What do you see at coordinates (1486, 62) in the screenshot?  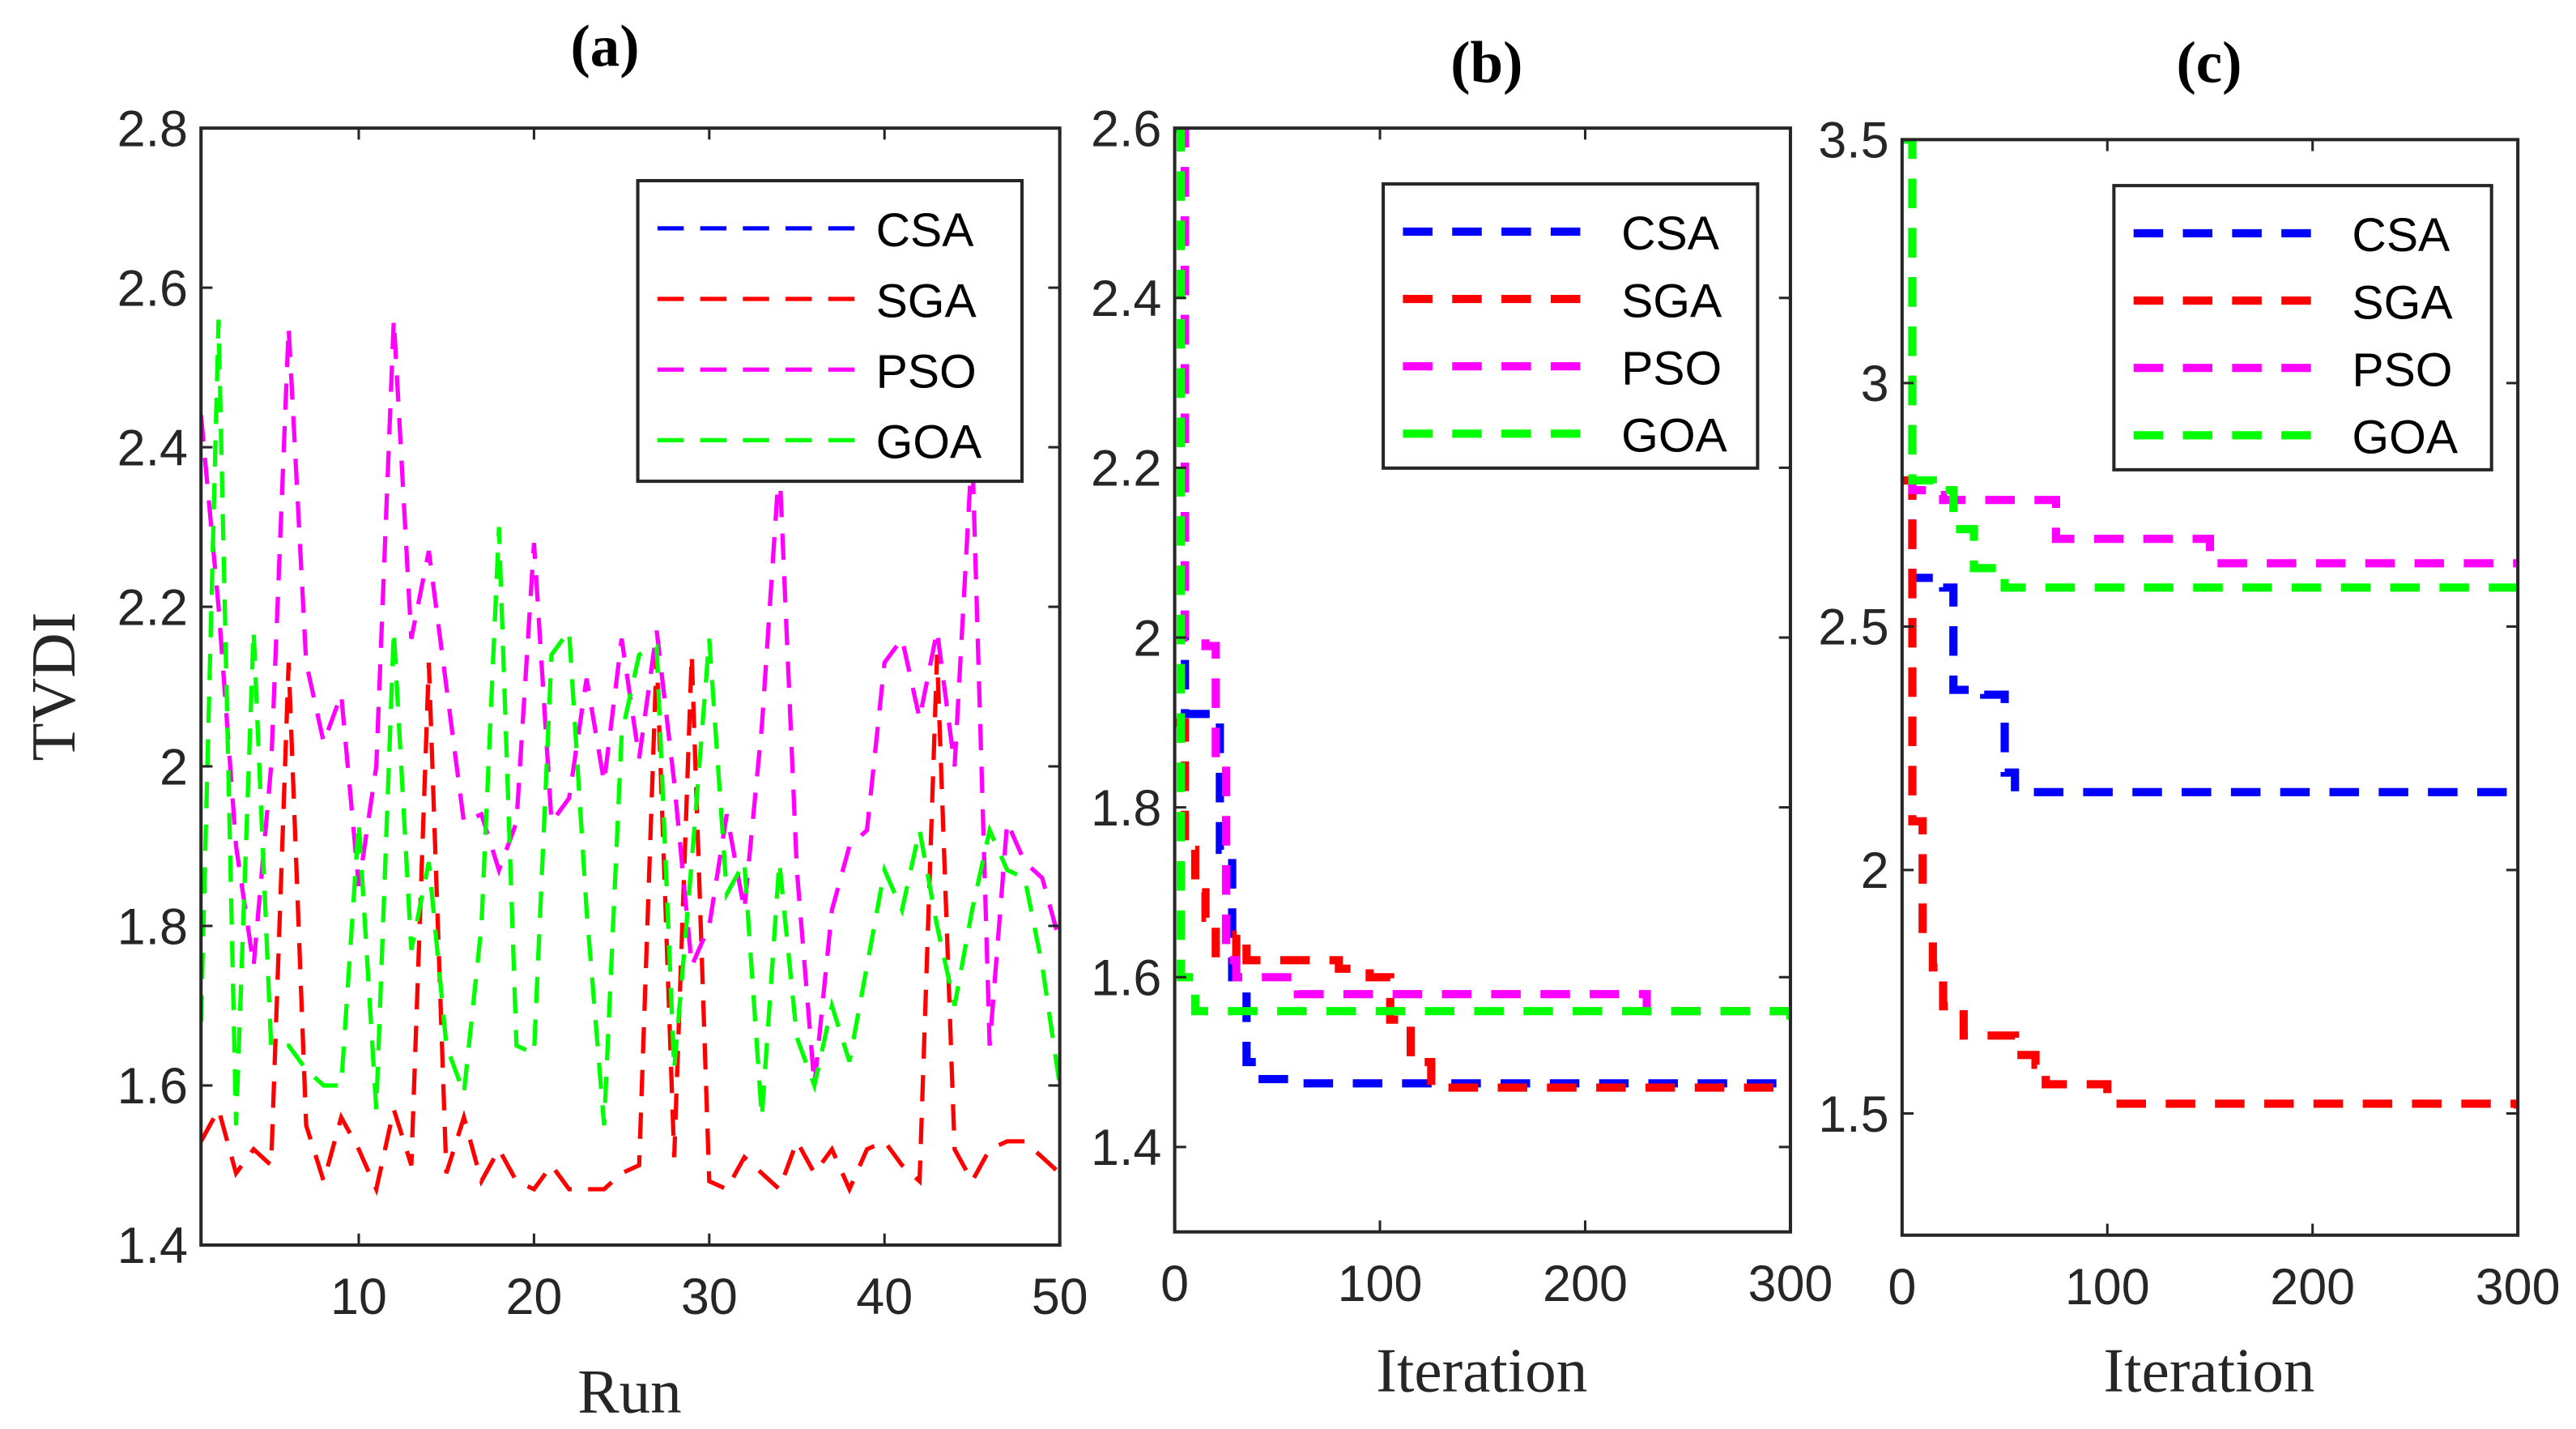 I see `panel-title: (b)` at bounding box center [1486, 62].